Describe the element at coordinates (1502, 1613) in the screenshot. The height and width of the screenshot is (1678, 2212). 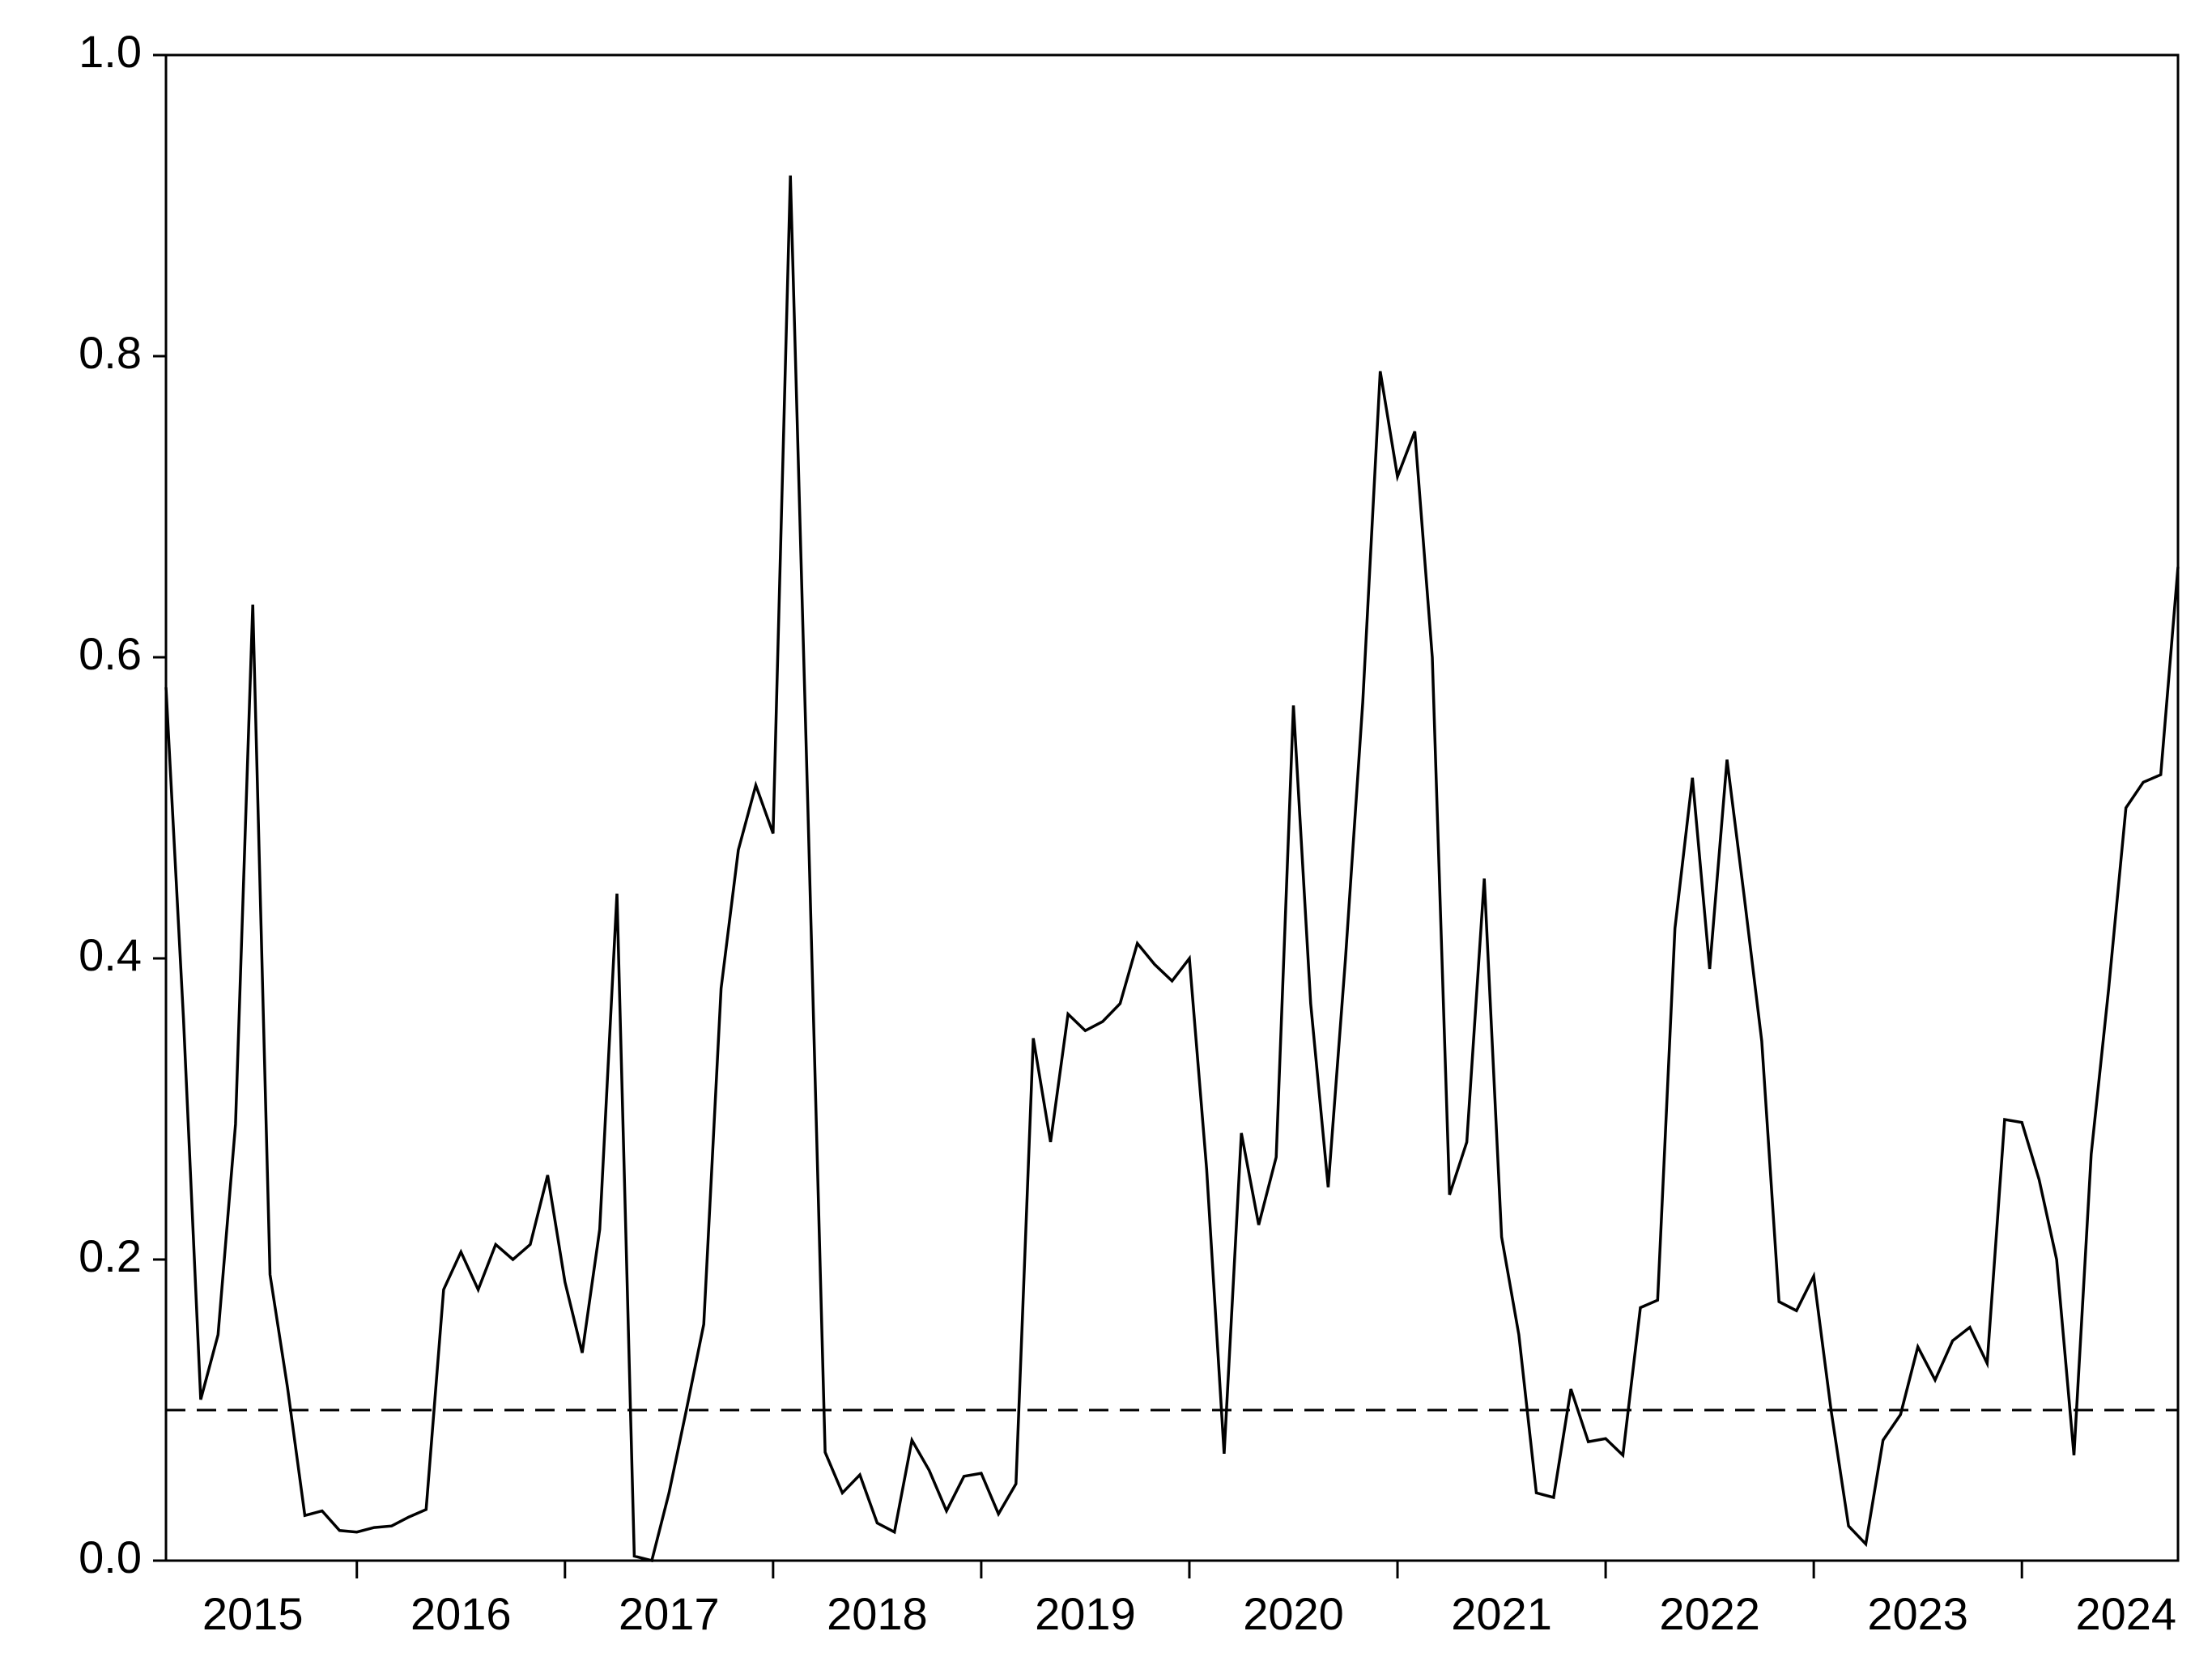
I see `x-tick-label: 2021` at that location.